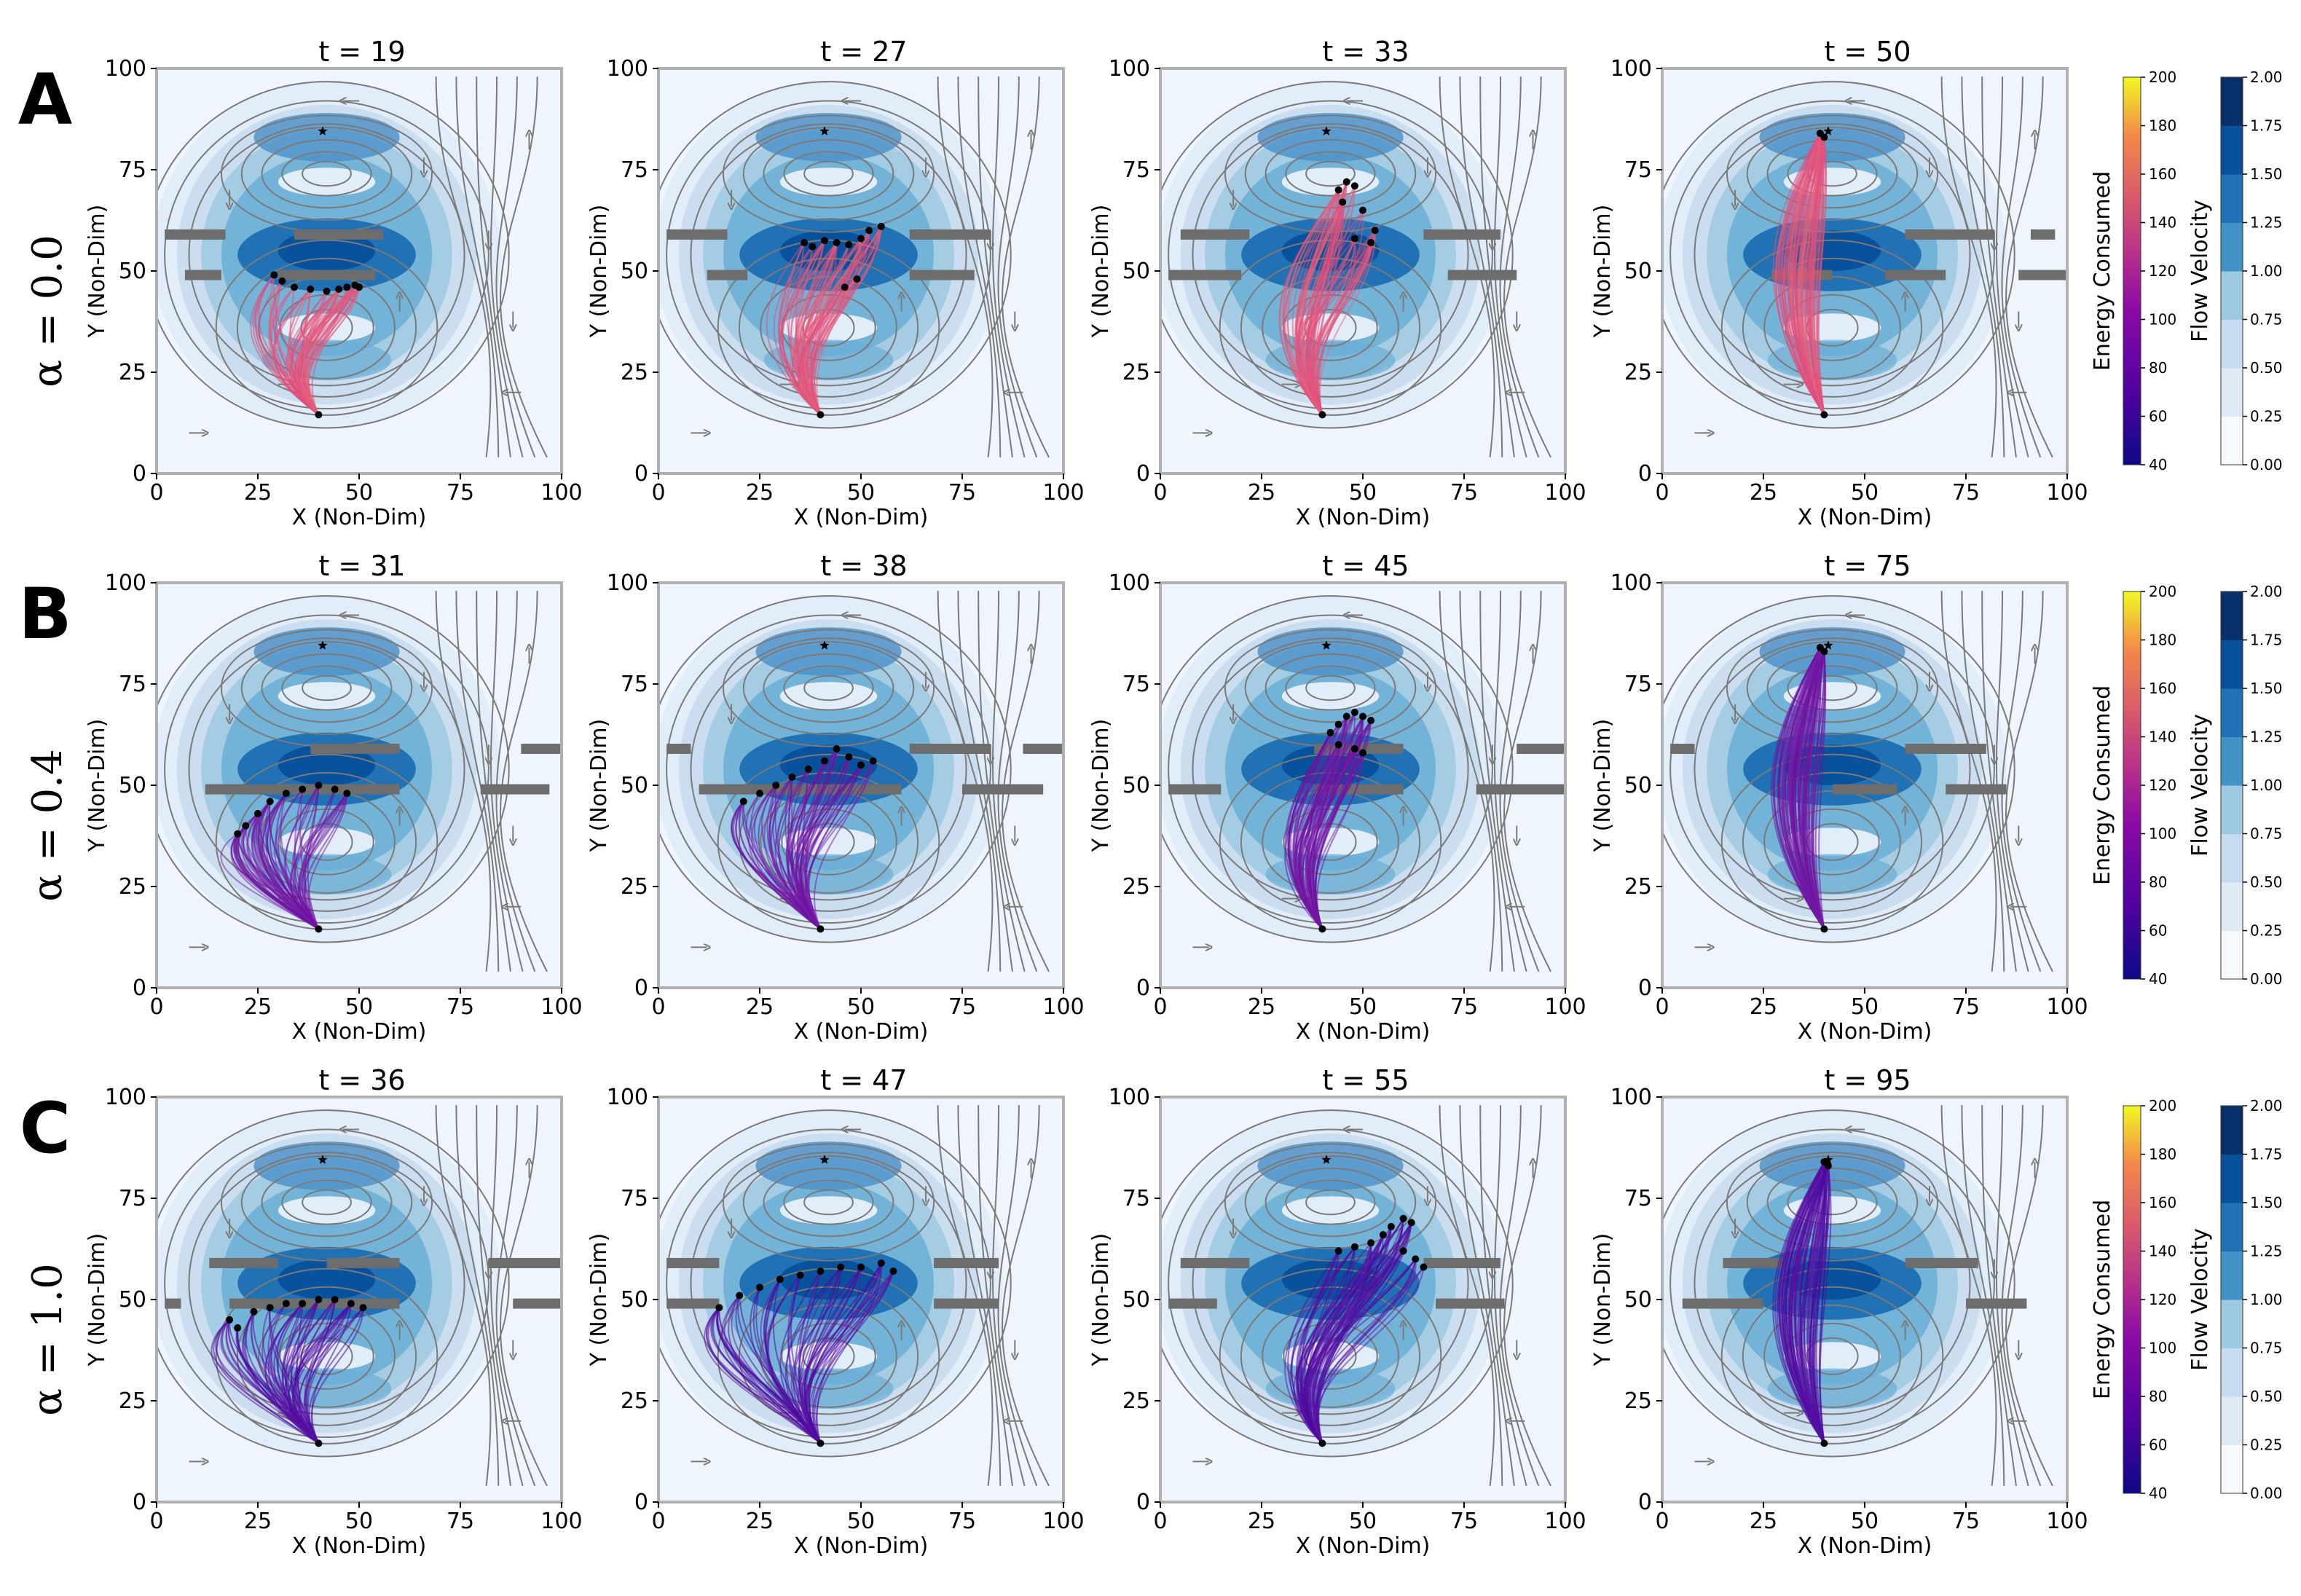 The image size is (2301, 1596). I want to click on panel-title: t = 19, so click(361, 52).